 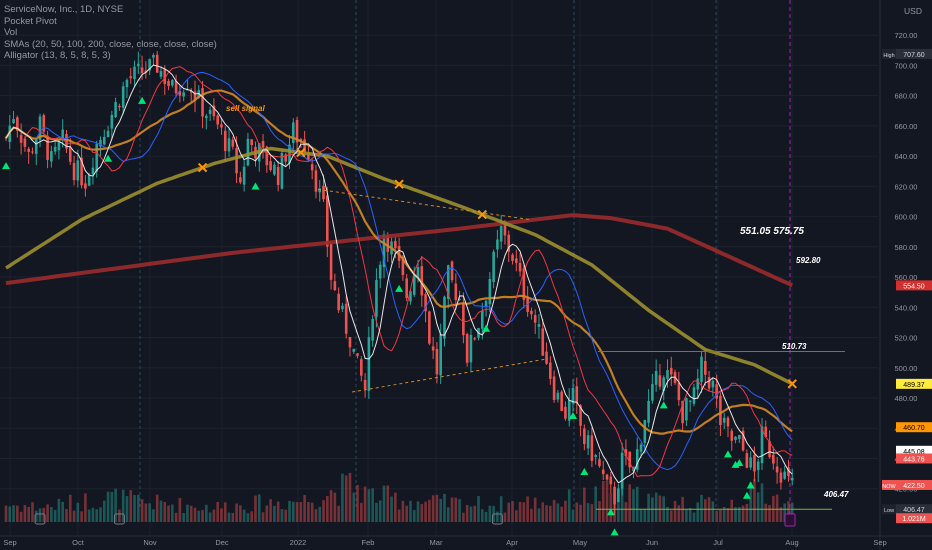 I want to click on current-price-tag: 422.50, so click(x=914, y=486).